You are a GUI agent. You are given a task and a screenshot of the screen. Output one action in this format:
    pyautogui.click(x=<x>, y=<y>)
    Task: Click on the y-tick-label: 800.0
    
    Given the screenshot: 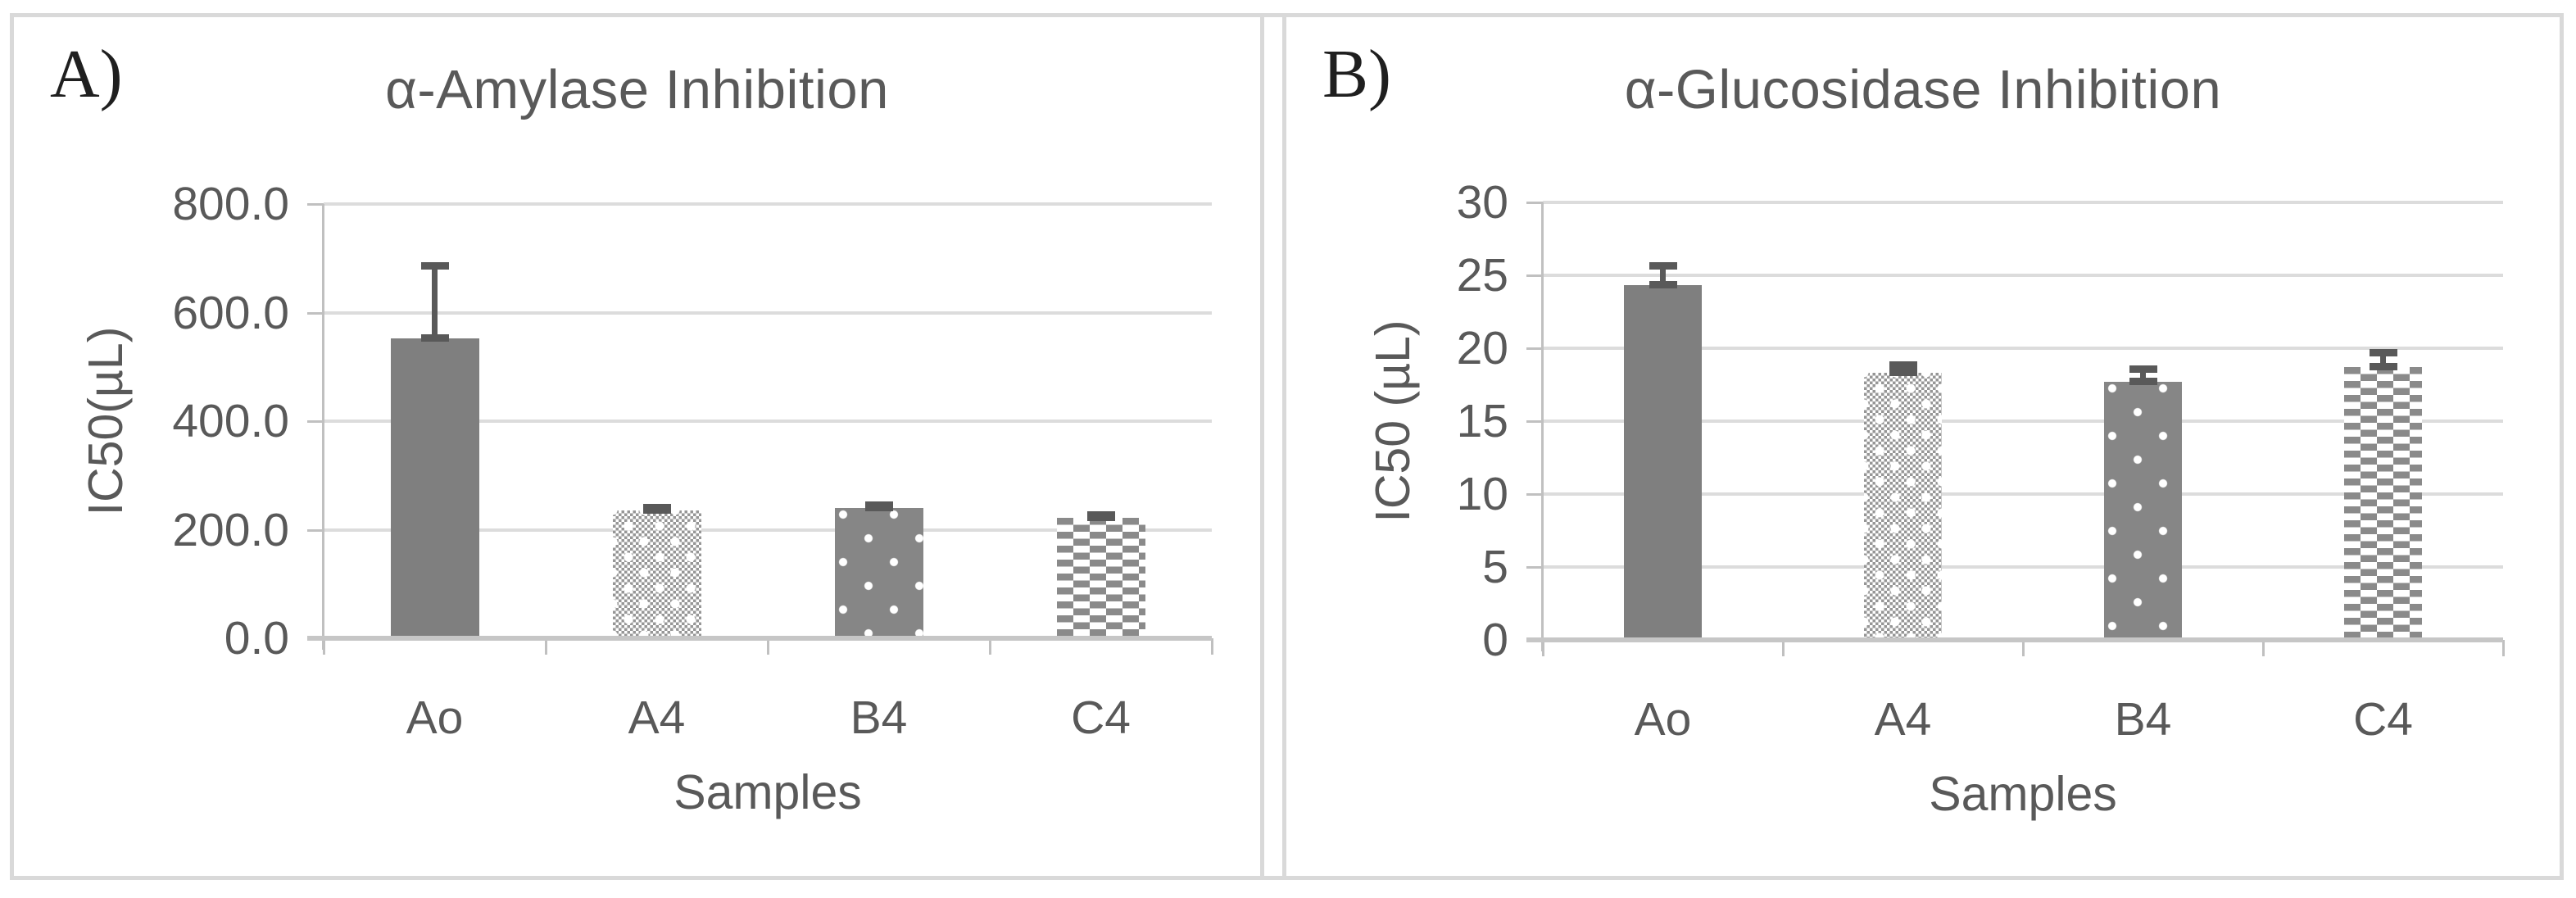 What is the action you would take?
    pyautogui.click(x=231, y=204)
    